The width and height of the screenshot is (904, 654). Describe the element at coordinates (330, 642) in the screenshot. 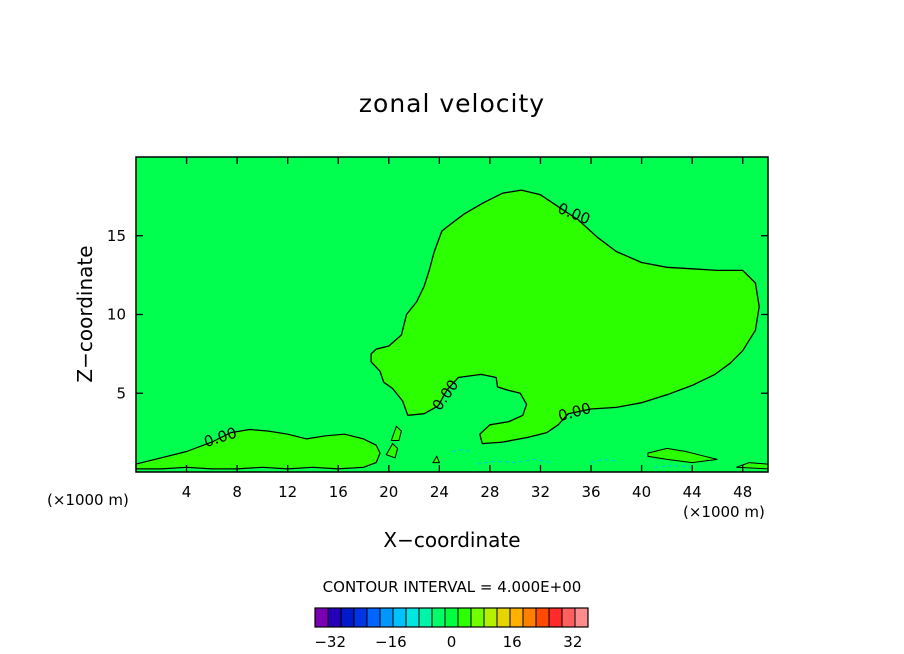

I see `colorbar-tick-label: −32` at that location.